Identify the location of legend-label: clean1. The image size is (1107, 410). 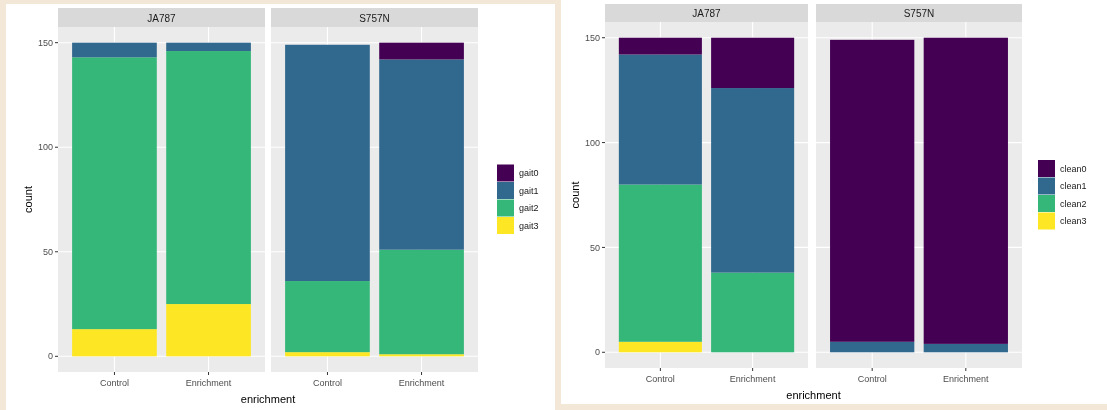
(1073, 186).